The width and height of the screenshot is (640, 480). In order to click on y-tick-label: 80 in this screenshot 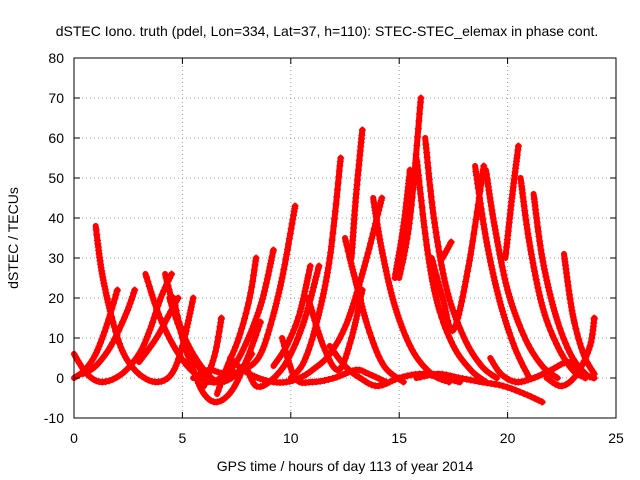, I will do `click(56, 58)`.